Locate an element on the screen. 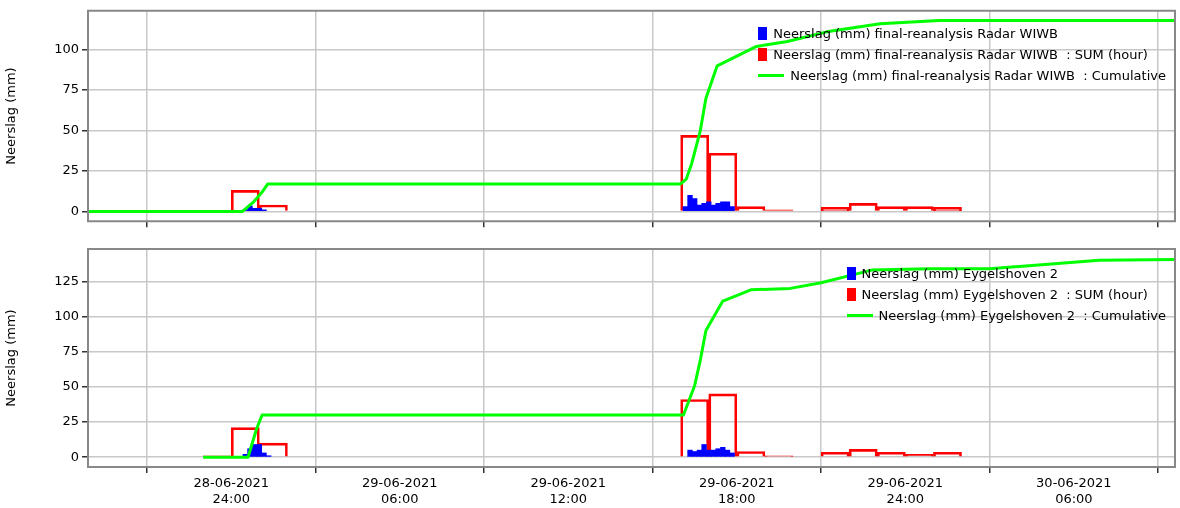 The width and height of the screenshot is (1180, 508). x-tick-label: 29-06-2021 12:00 is located at coordinates (568, 491).